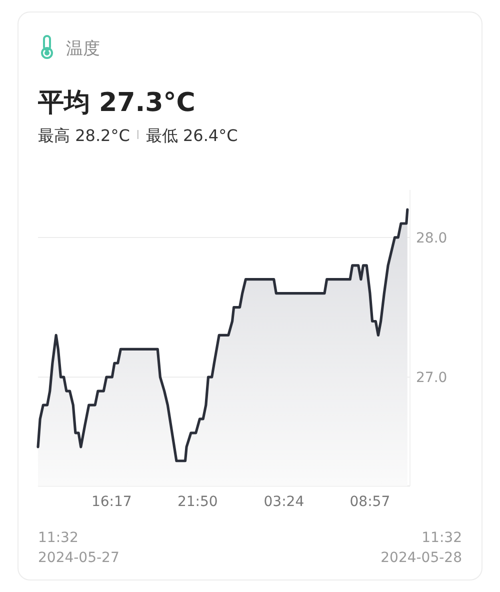  What do you see at coordinates (79, 558) in the screenshot?
I see `text: 2024-05-27` at bounding box center [79, 558].